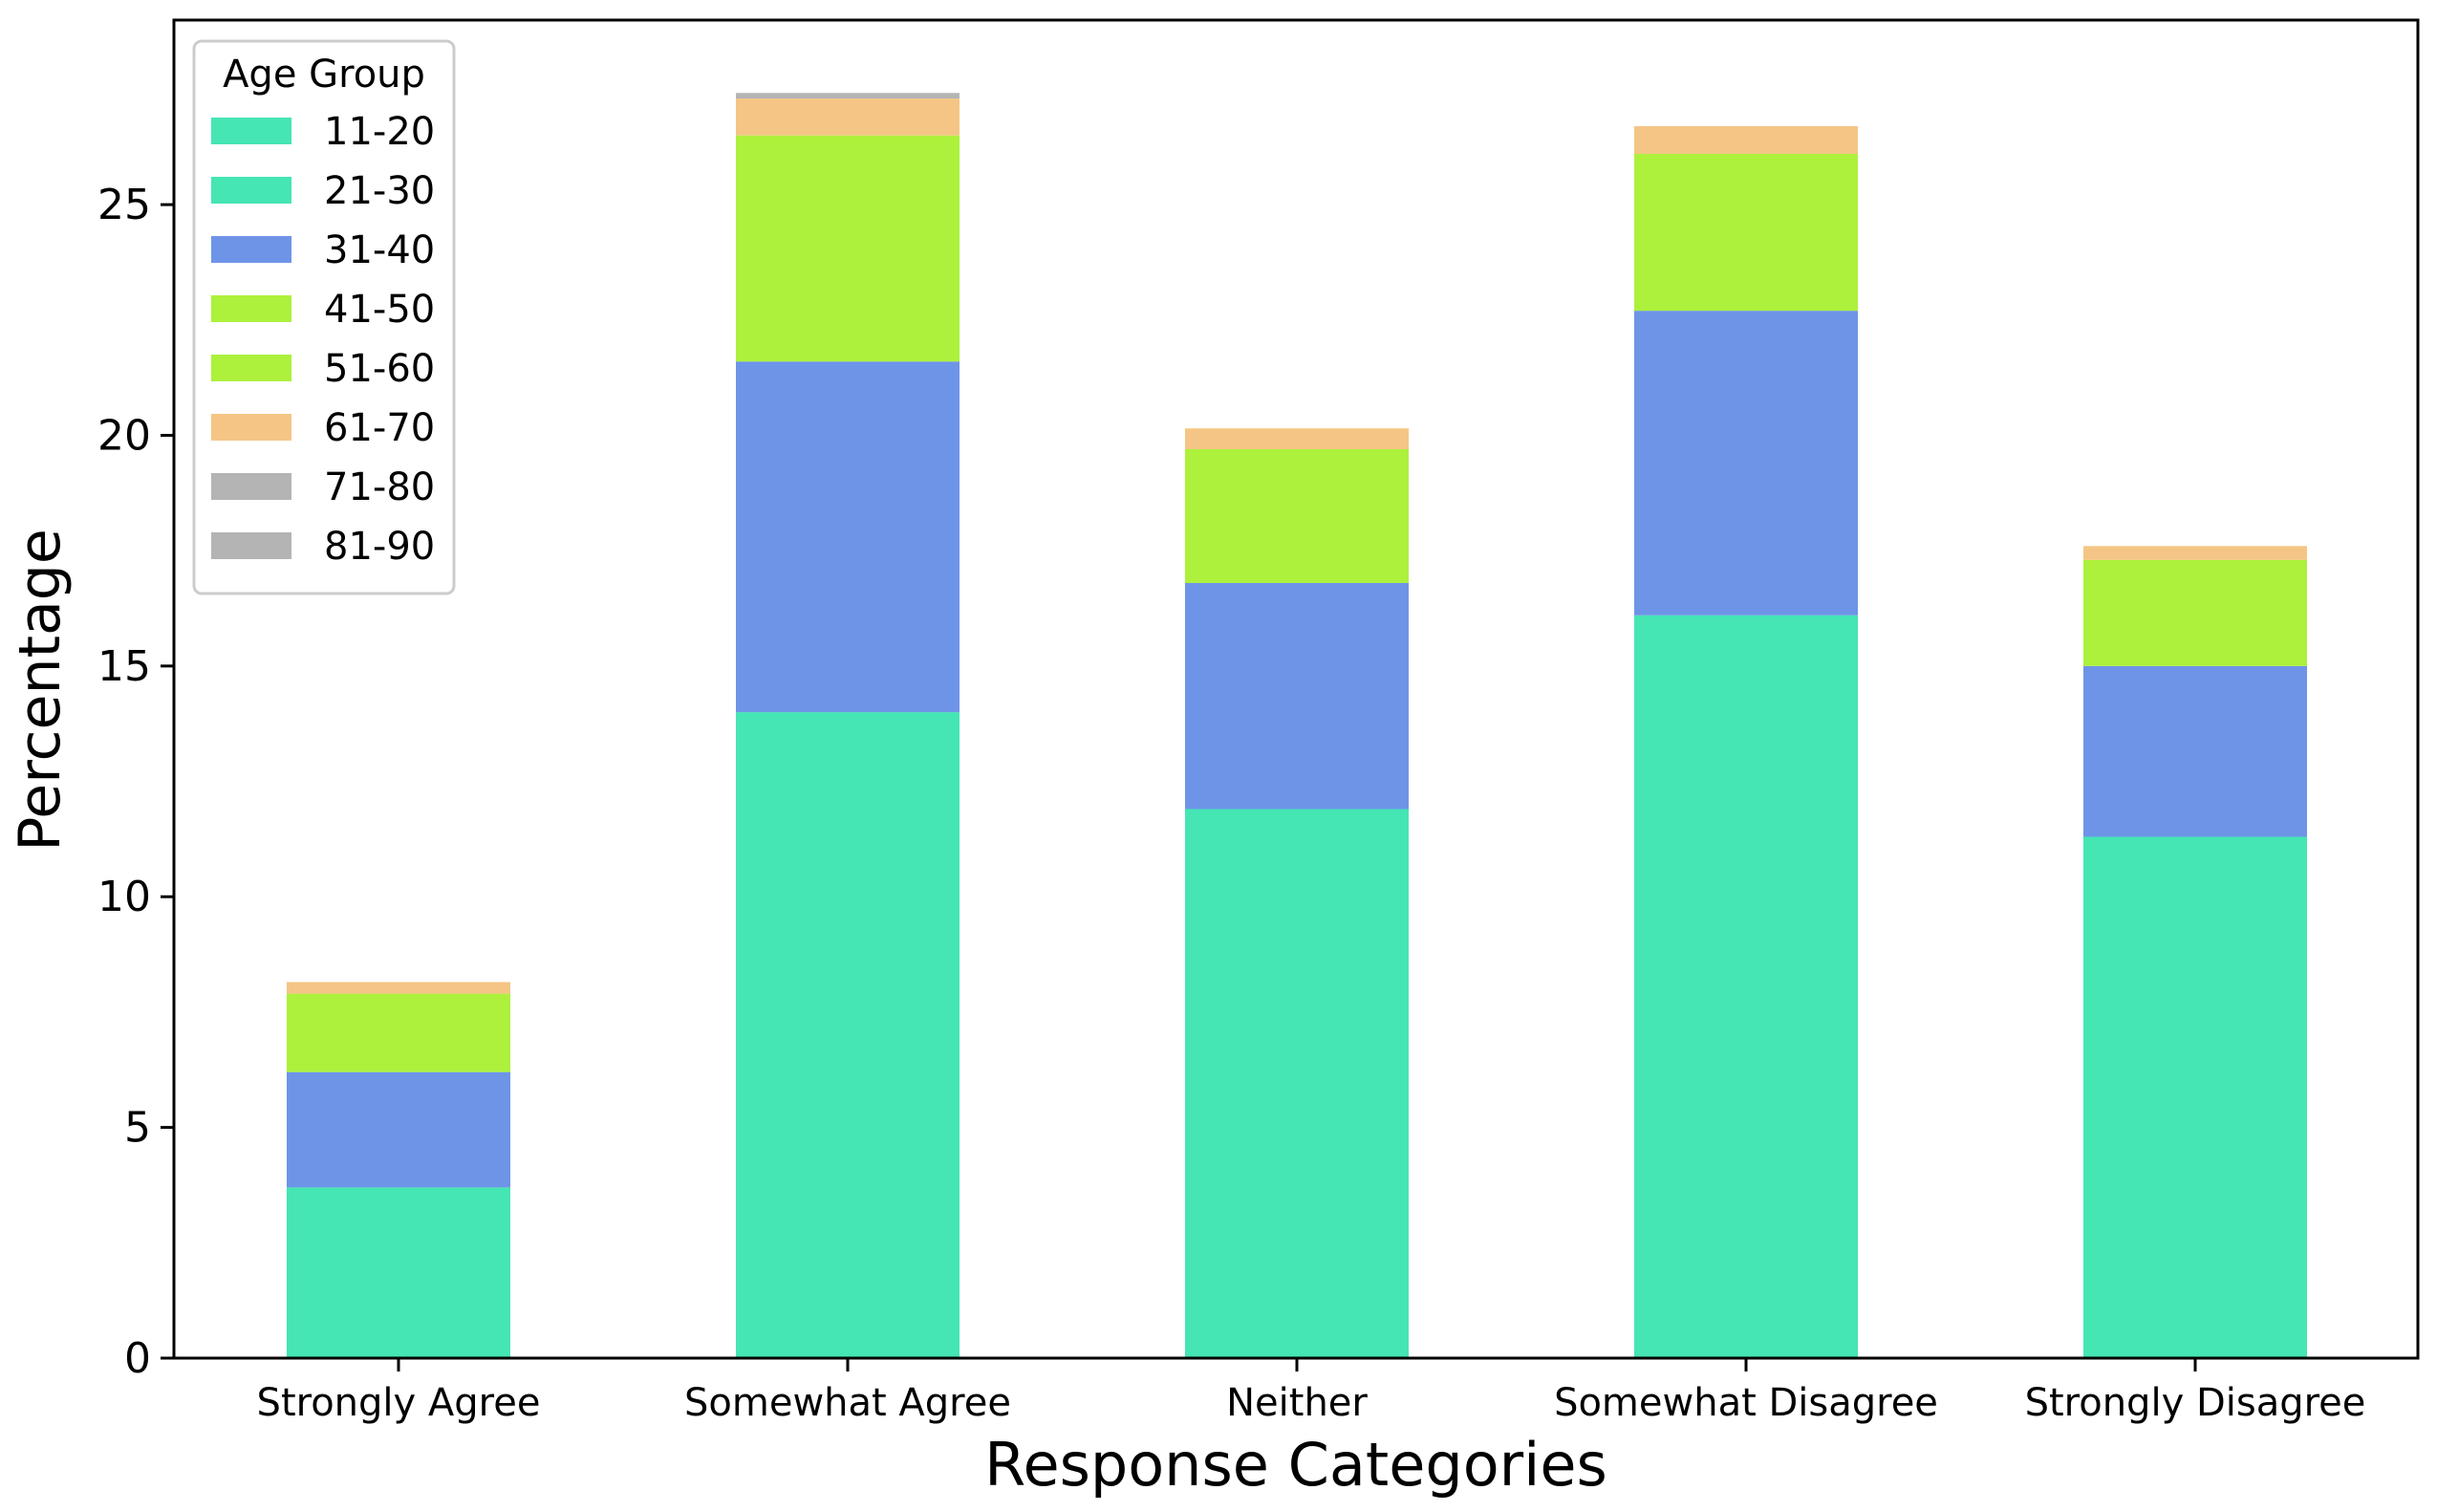  What do you see at coordinates (1297, 515) in the screenshot?
I see `bar-segment-51-60-neither` at bounding box center [1297, 515].